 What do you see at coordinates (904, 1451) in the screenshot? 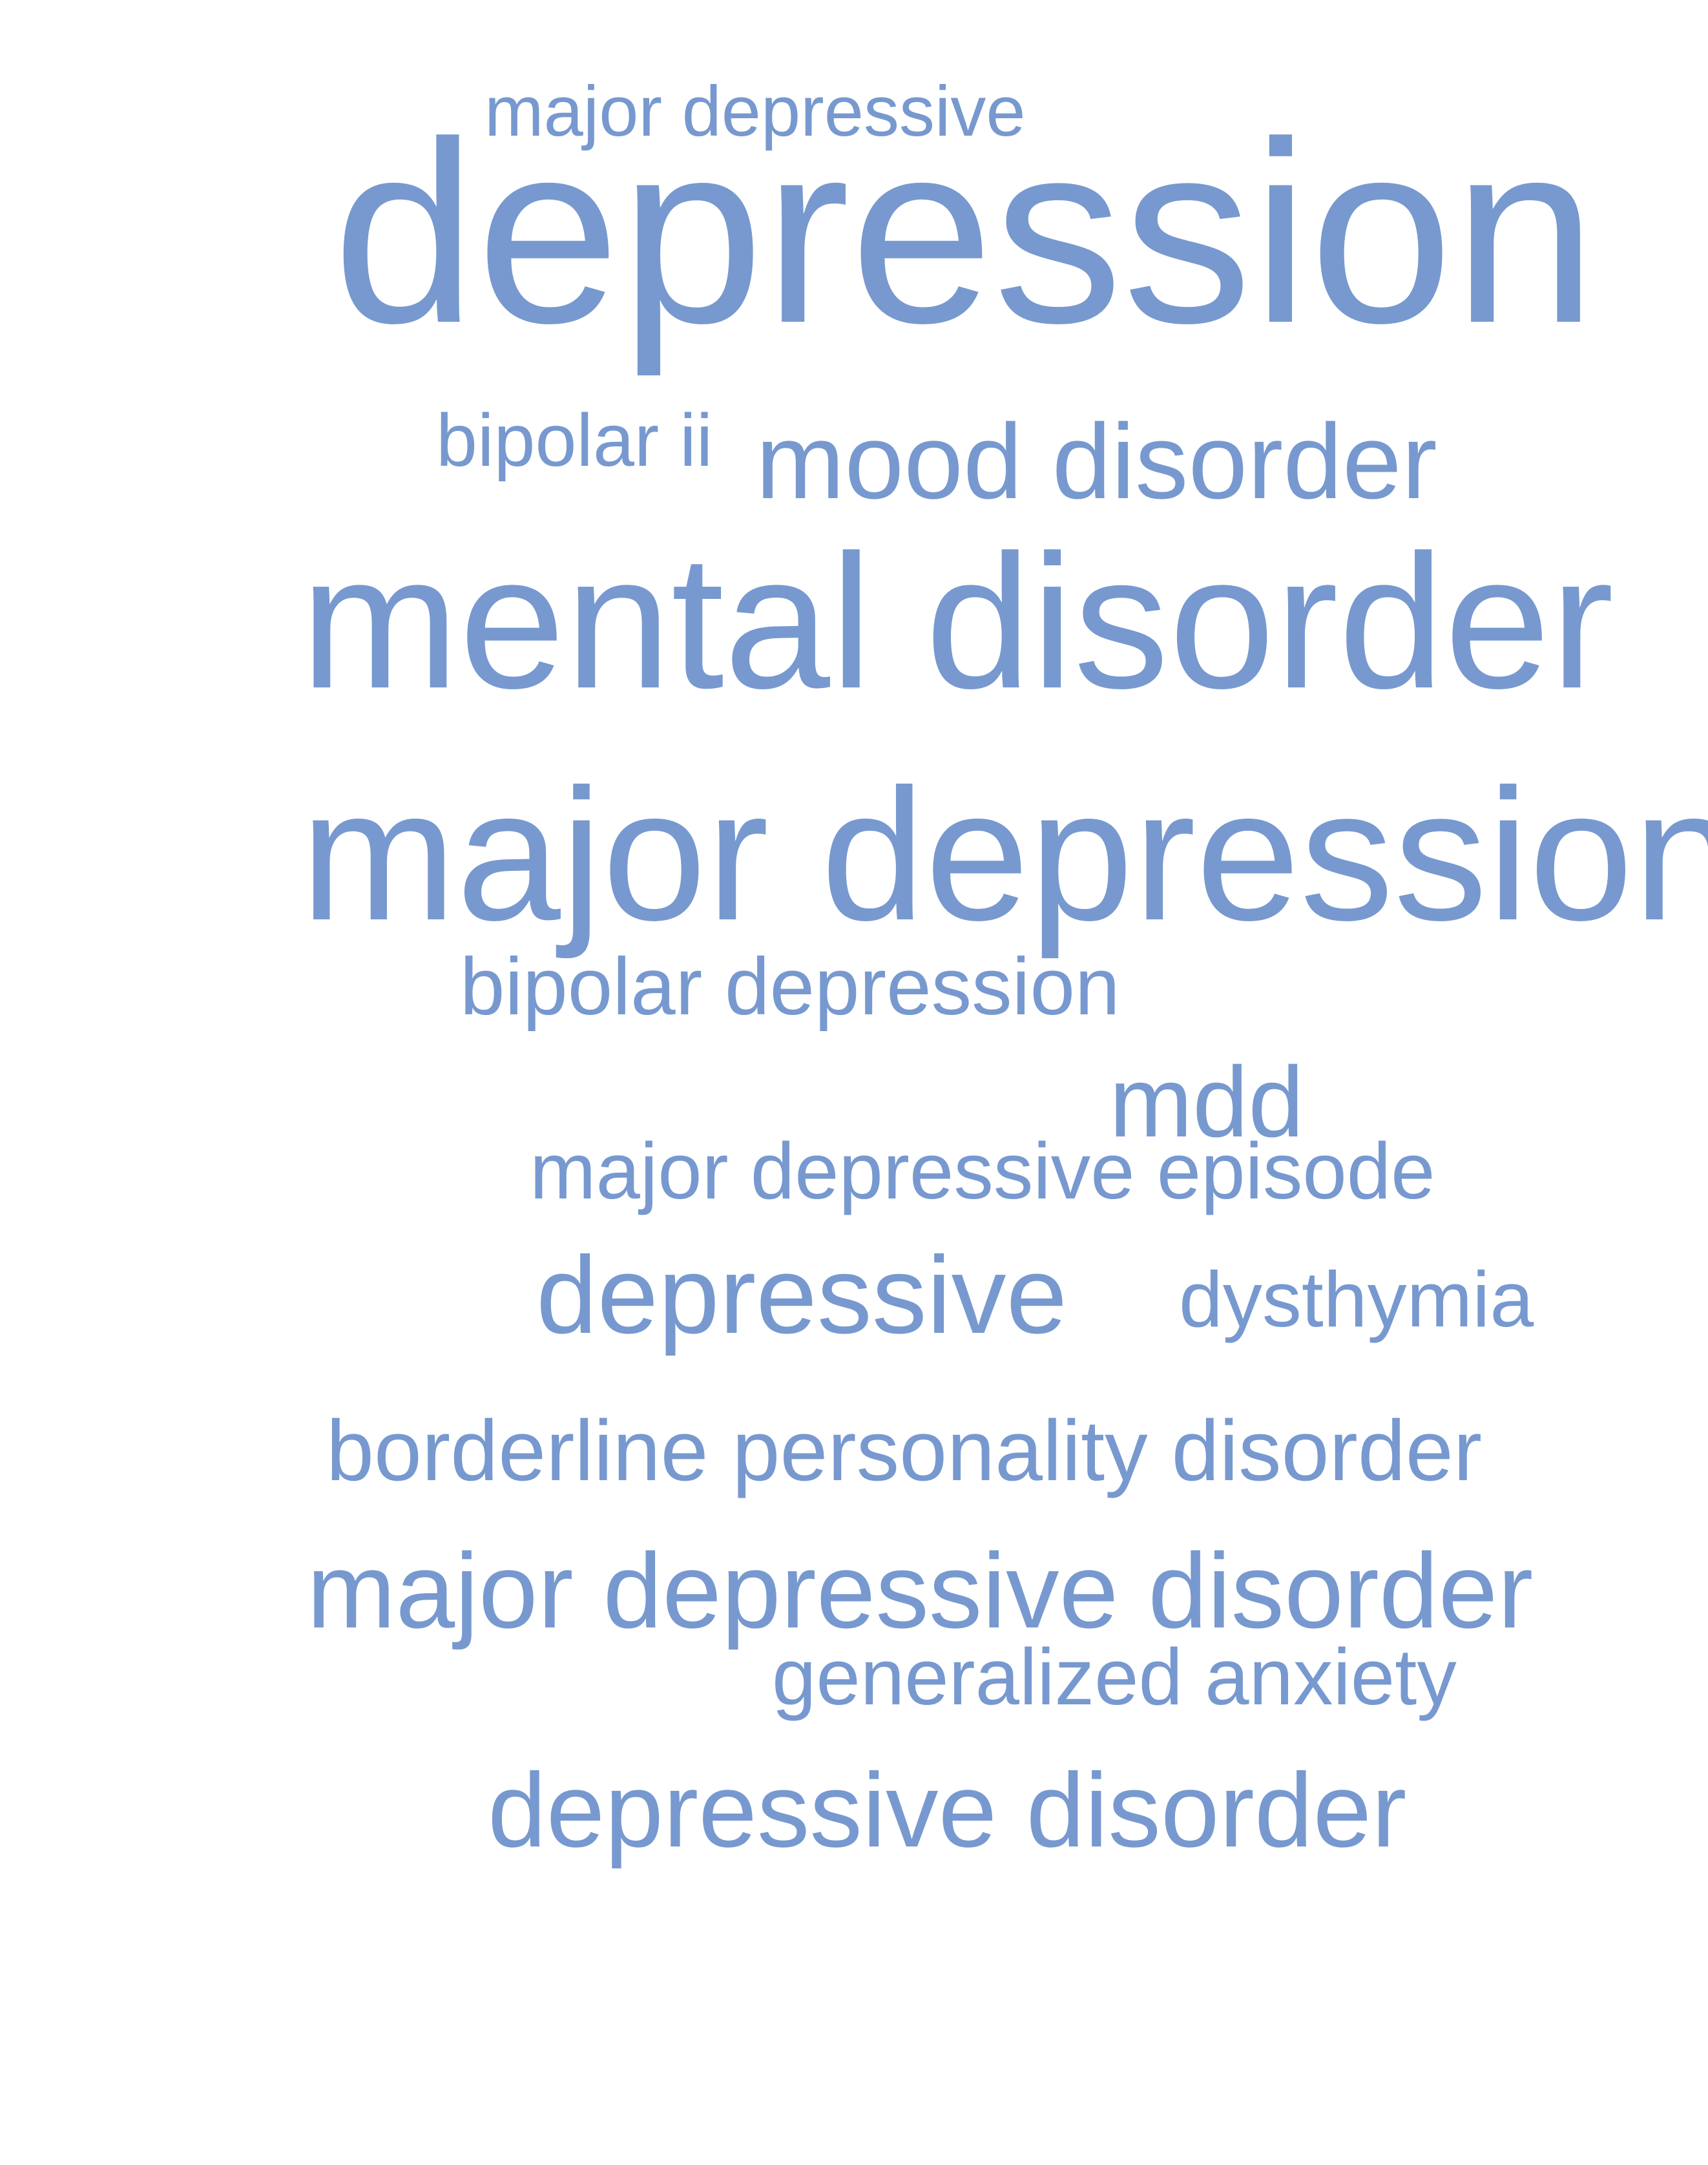
I see `word-borderline-personality-disorder: borderline personality disorder` at bounding box center [904, 1451].